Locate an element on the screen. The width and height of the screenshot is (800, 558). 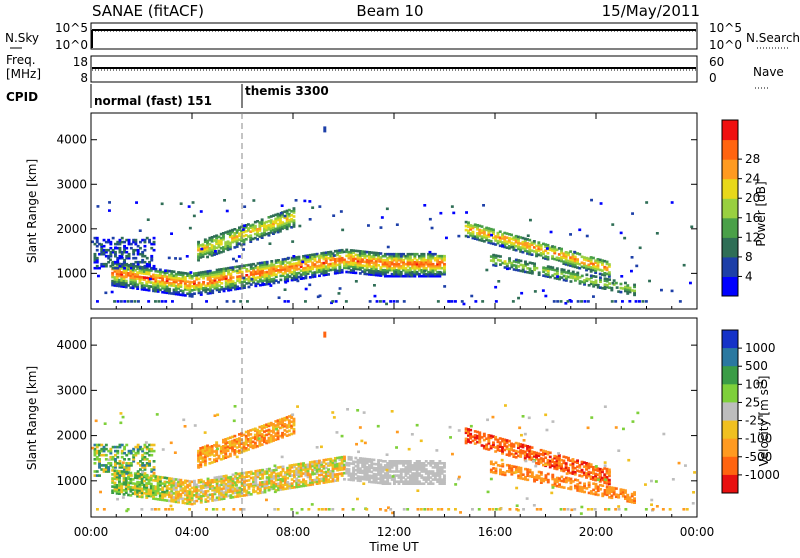
power-ylabel: Slant Range [km] is located at coordinates (32, 211).